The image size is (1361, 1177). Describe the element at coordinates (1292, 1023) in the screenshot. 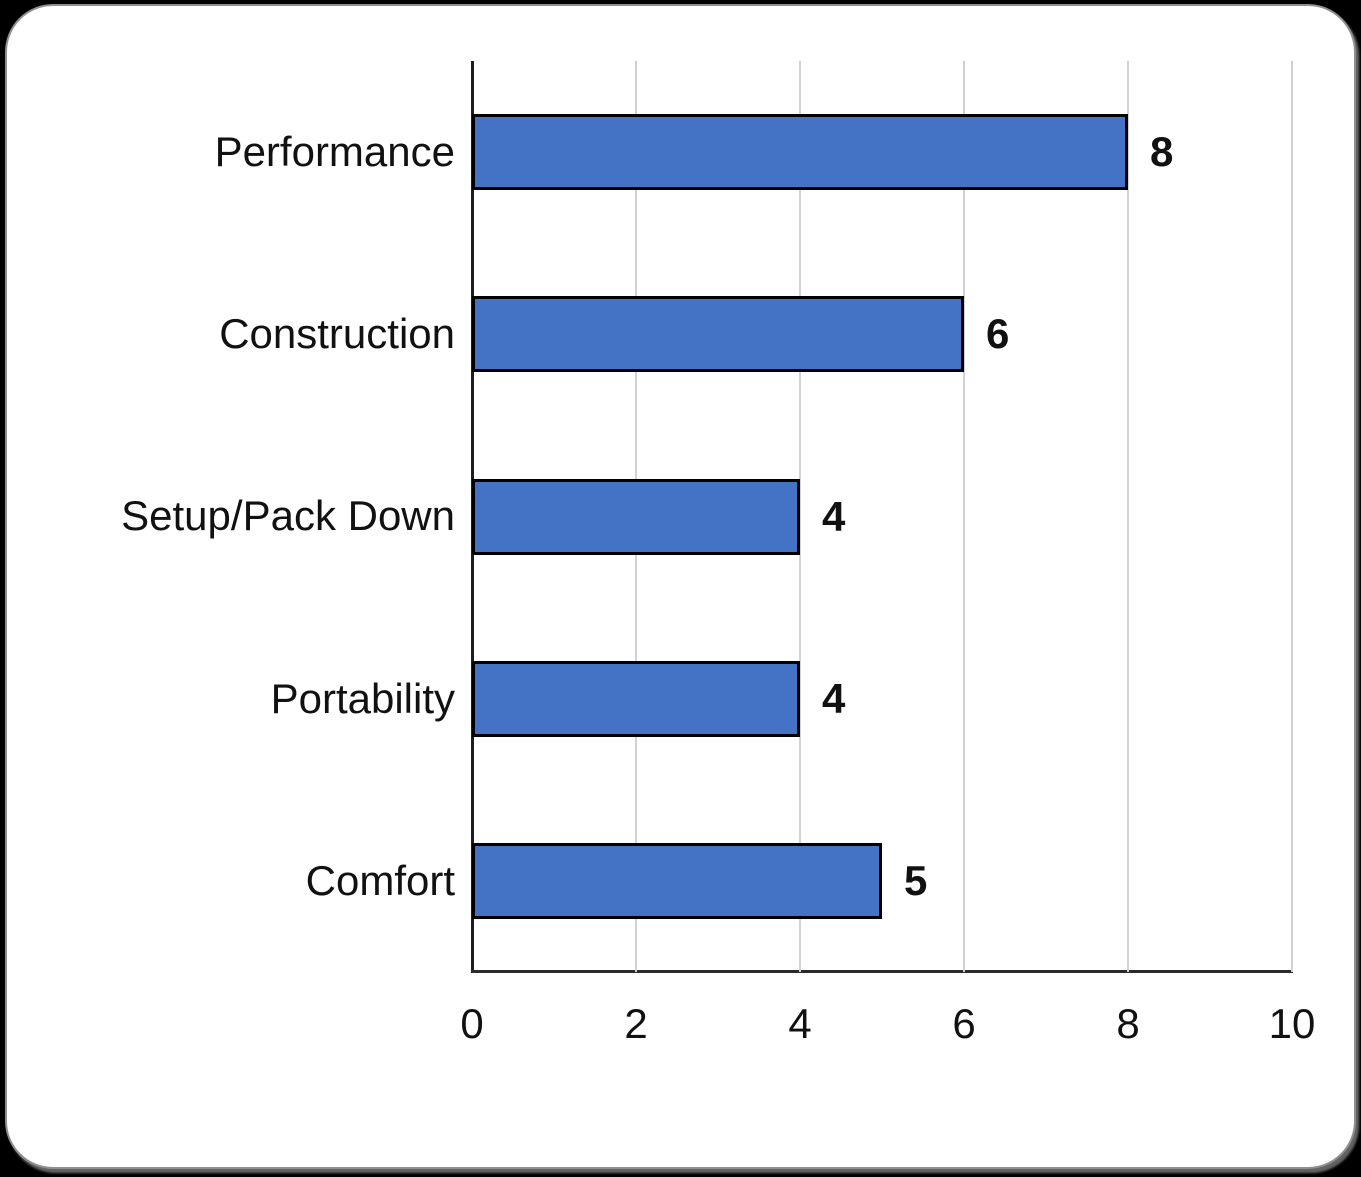

I see `x-tick-label-10: 10` at that location.